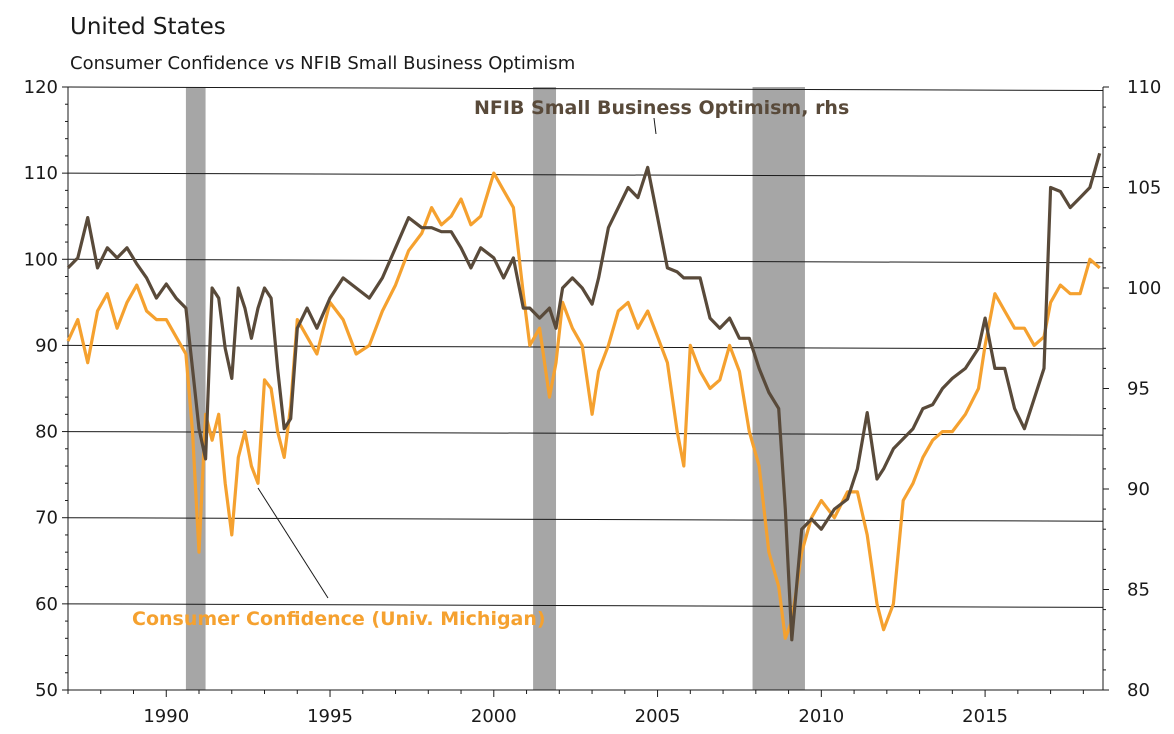 Image resolution: width=1174 pixels, height=734 pixels. I want to click on right-tick-label-100: 100, so click(1144, 288).